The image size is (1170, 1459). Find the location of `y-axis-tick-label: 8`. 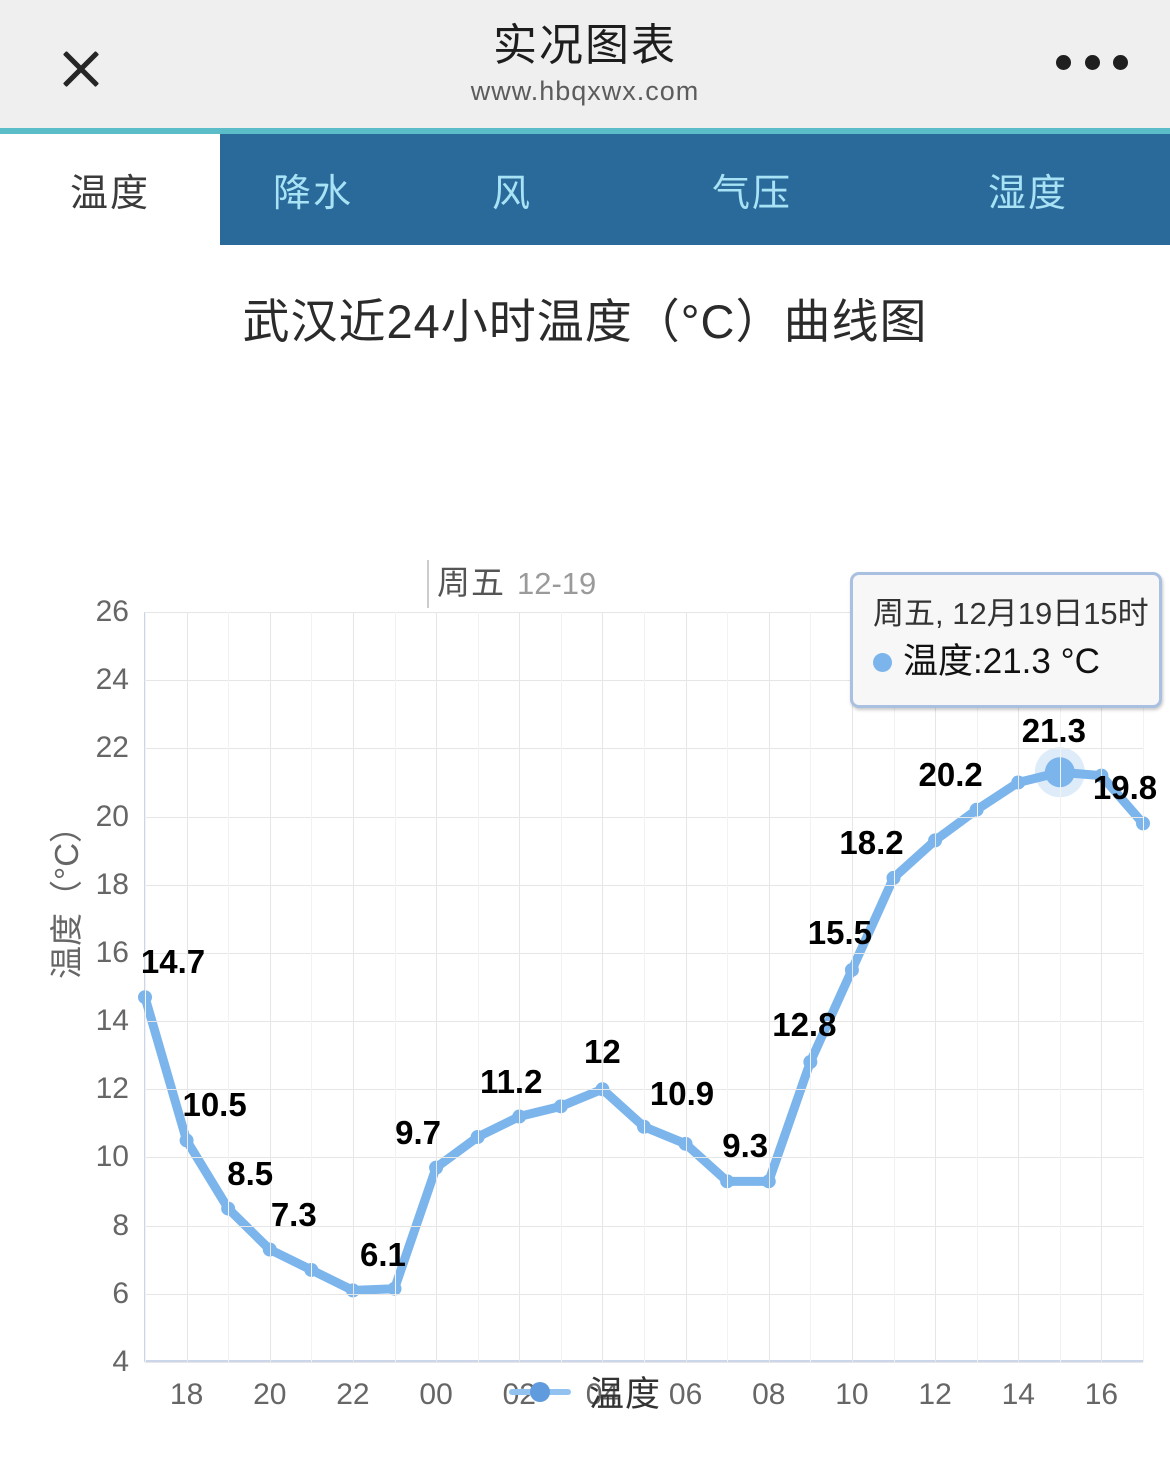

y-axis-tick-label: 8 is located at coordinates (120, 1225).